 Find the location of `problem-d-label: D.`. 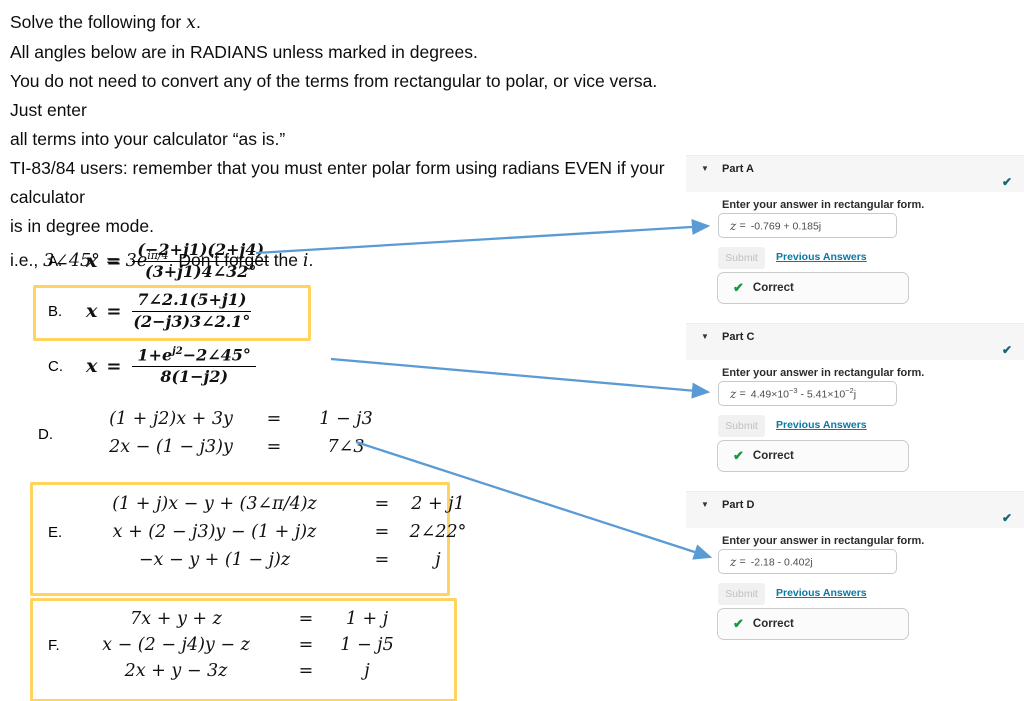

problem-d-label: D. is located at coordinates (45, 434).